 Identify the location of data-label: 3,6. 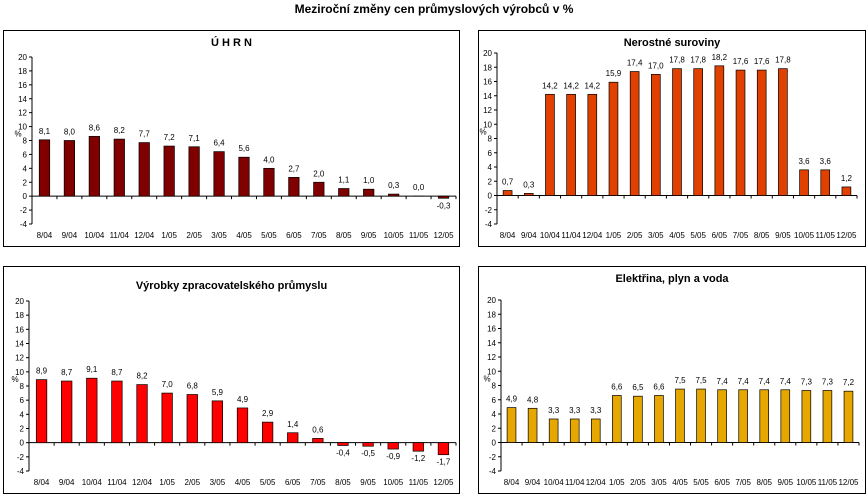
(804, 161).